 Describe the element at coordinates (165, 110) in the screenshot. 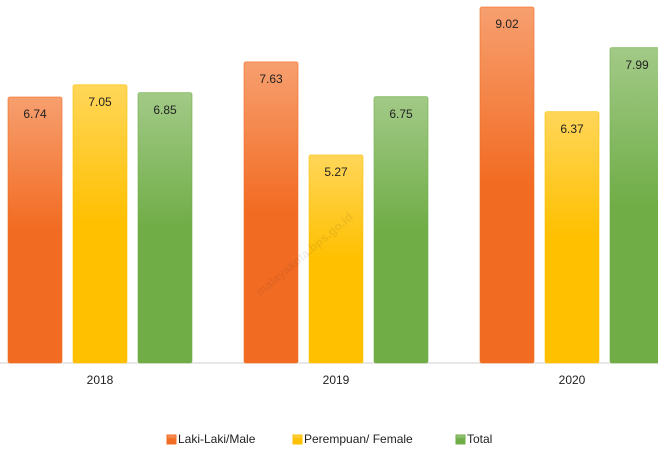

I see `data-label: 6.85` at that location.